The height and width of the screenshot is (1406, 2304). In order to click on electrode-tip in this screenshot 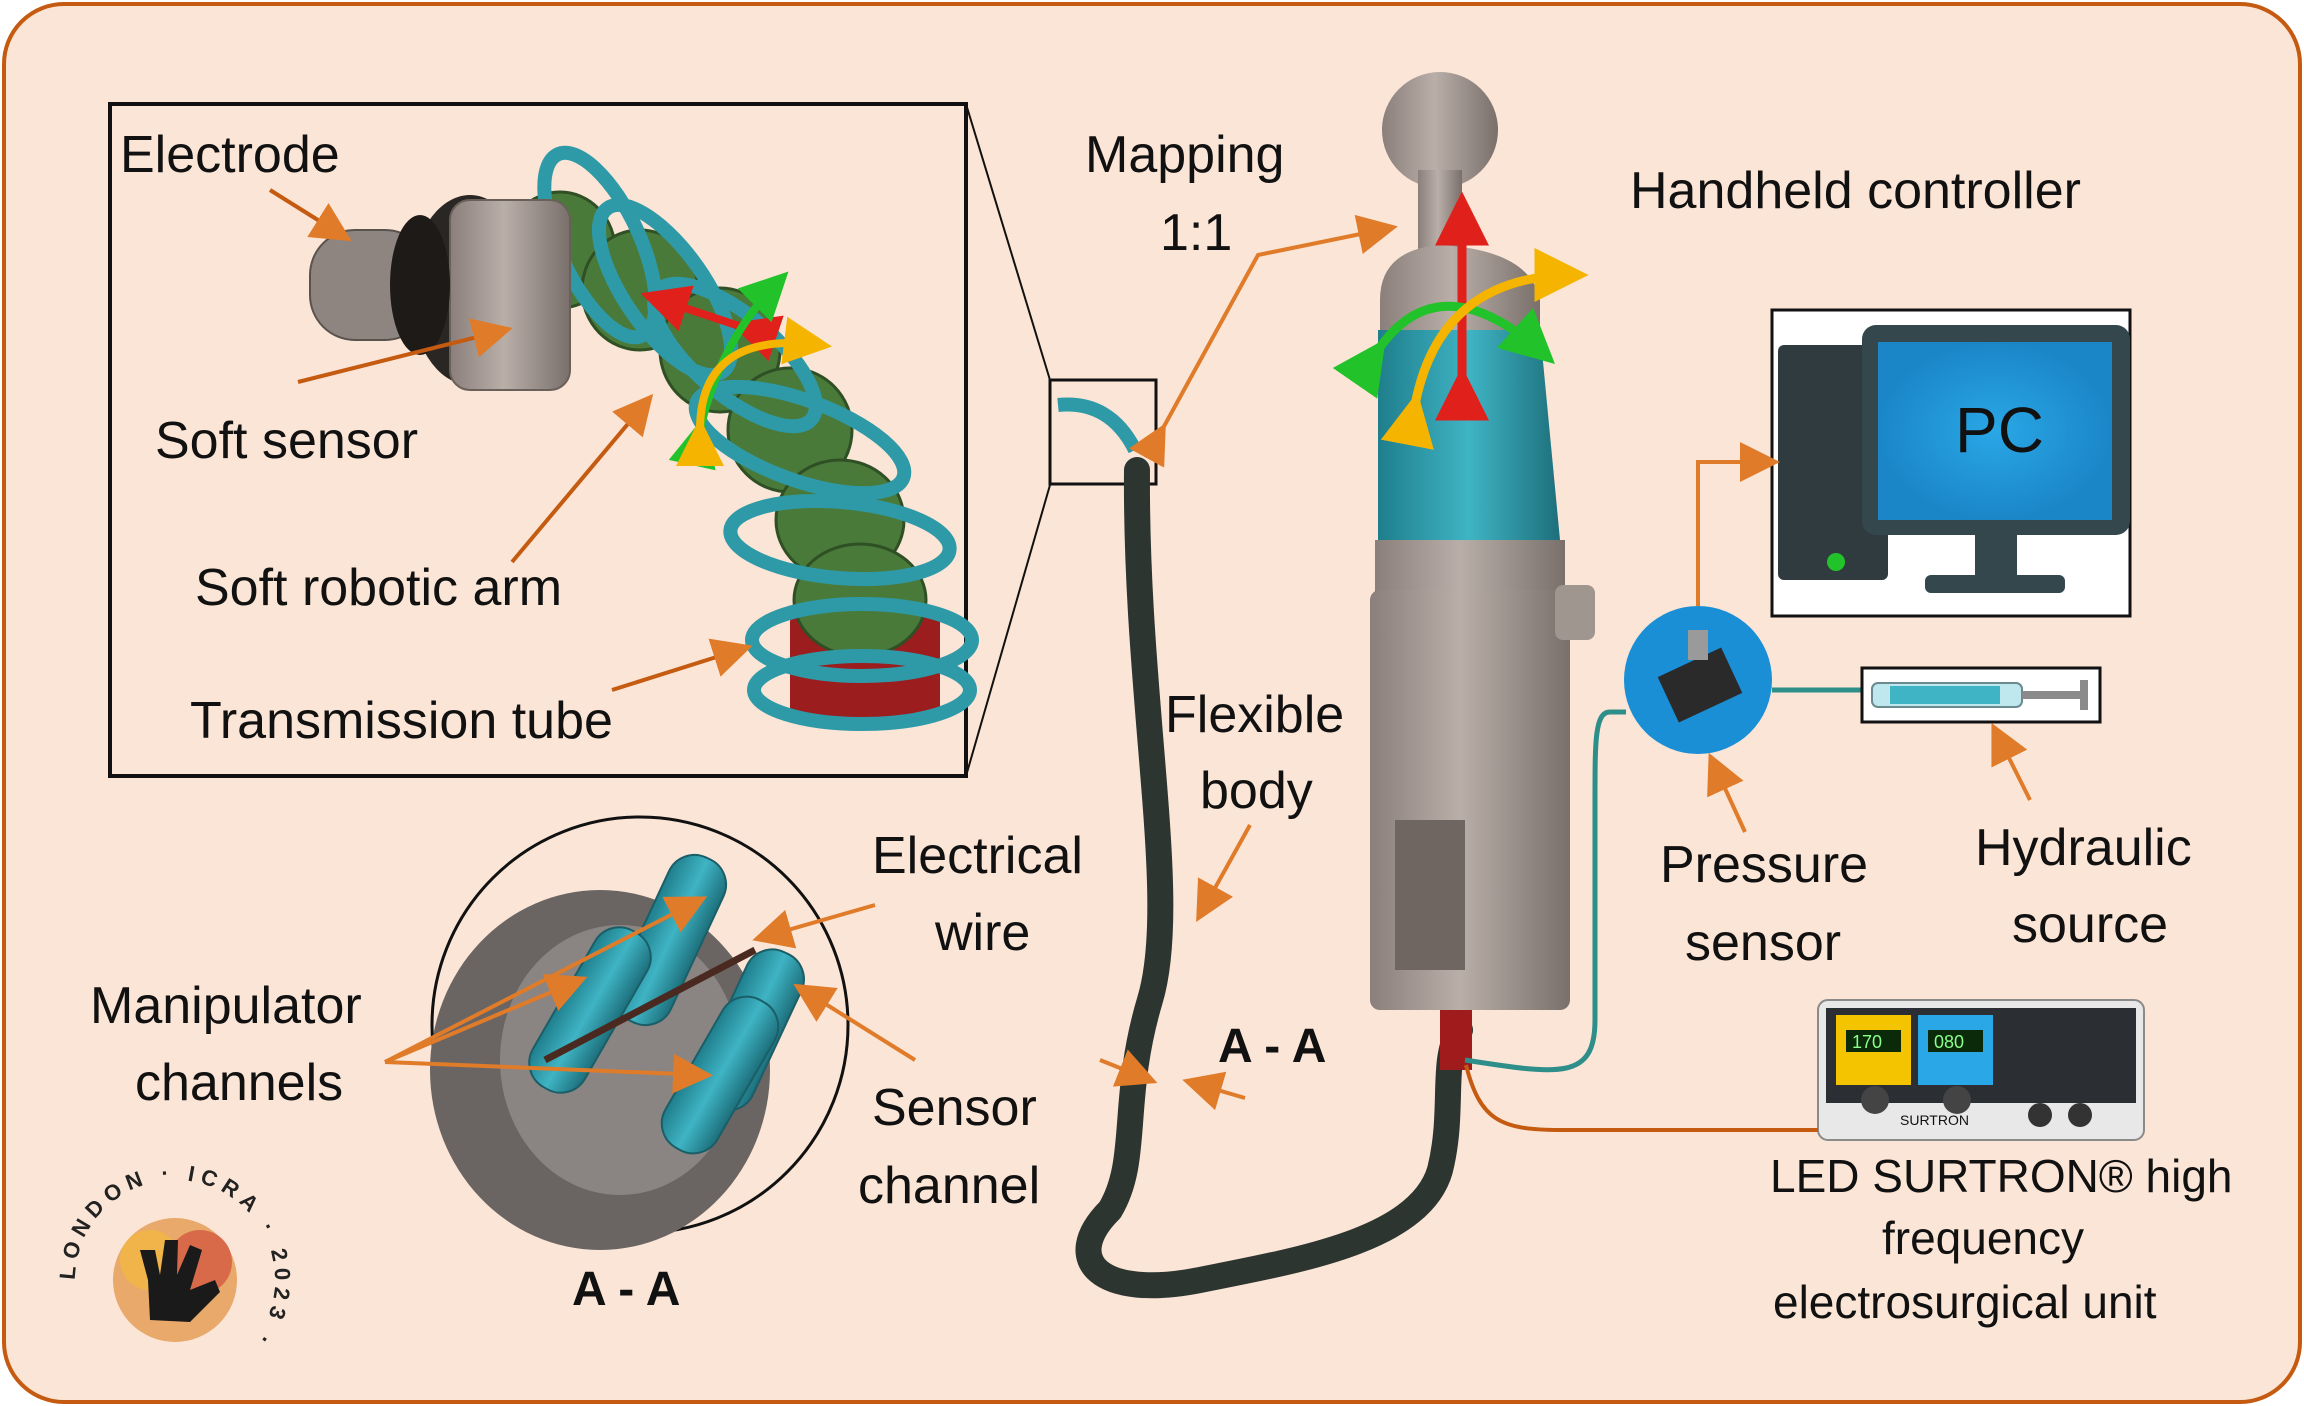, I will do `click(379, 285)`.